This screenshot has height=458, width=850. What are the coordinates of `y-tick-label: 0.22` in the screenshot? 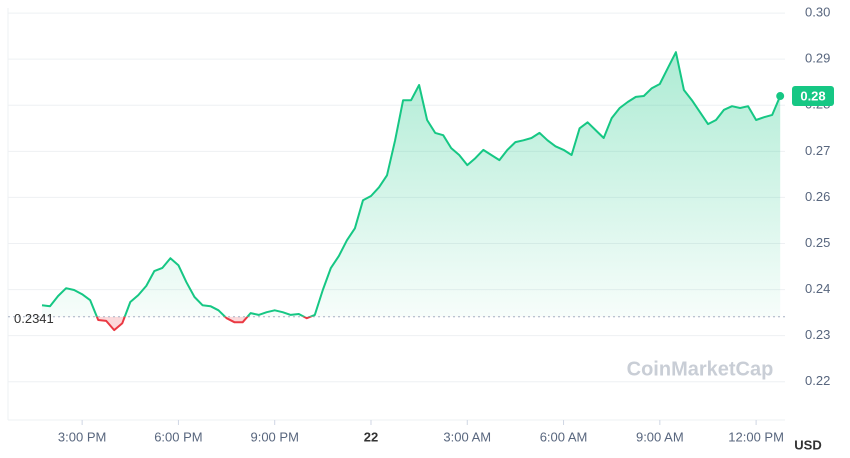 It's located at (817, 380).